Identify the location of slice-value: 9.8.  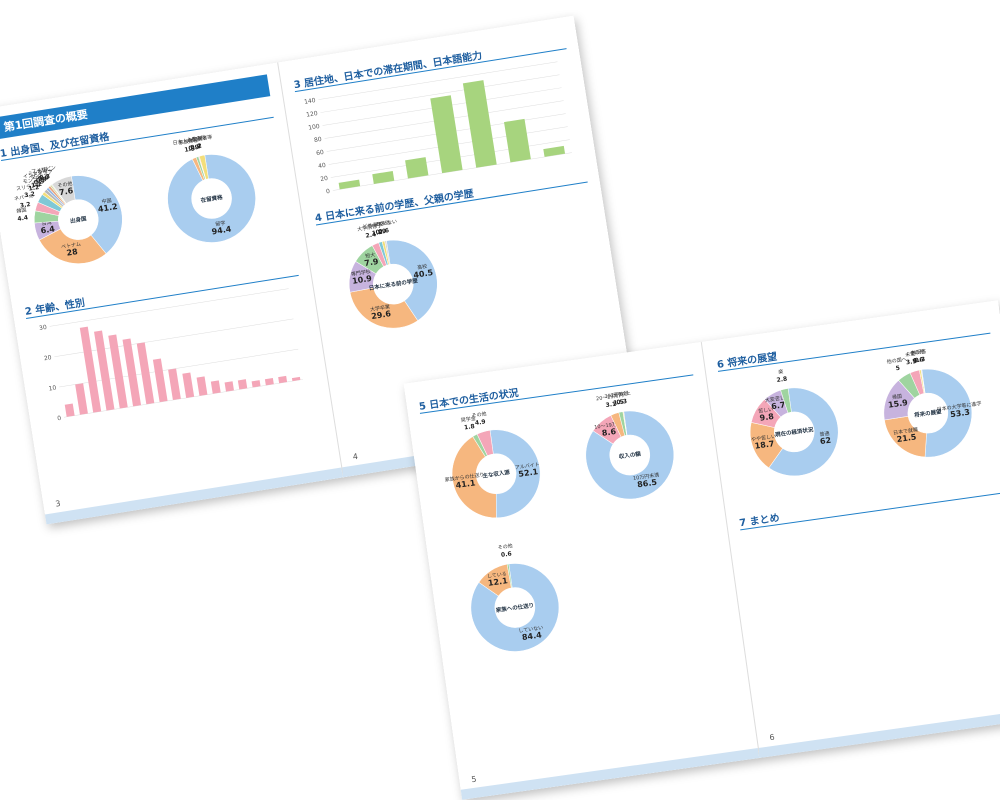
(767, 417).